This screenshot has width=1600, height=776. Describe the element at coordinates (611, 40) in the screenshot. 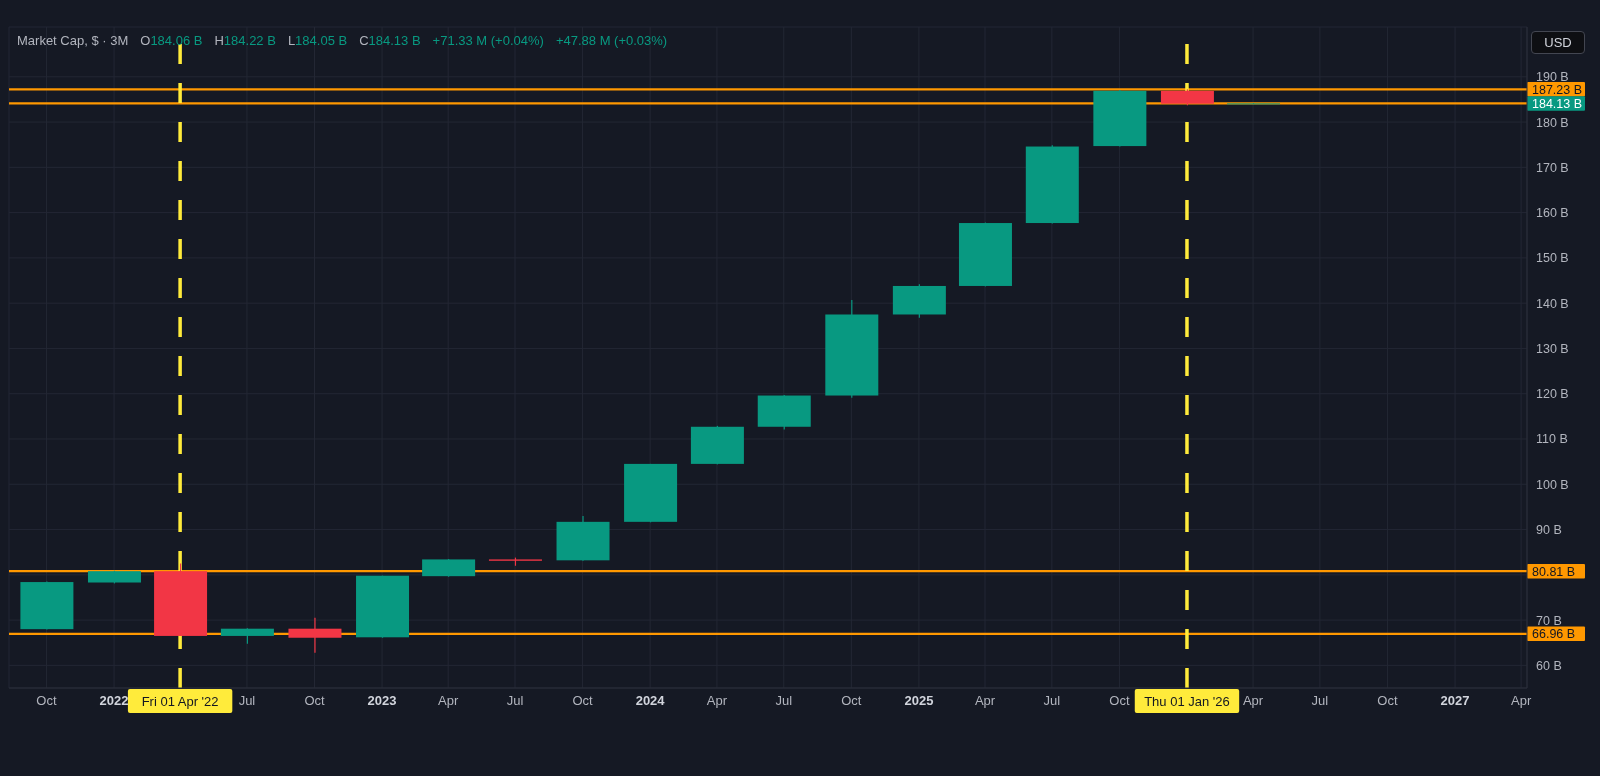

I see `annotation: +47.88 M (+0.03%)` at that location.